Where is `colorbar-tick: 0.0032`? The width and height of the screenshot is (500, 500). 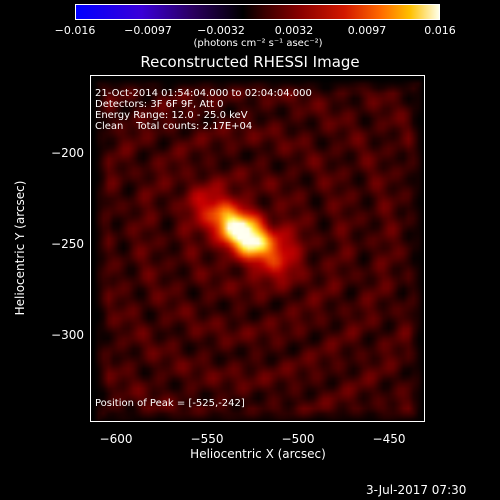
colorbar-tick: 0.0032 is located at coordinates (294, 30).